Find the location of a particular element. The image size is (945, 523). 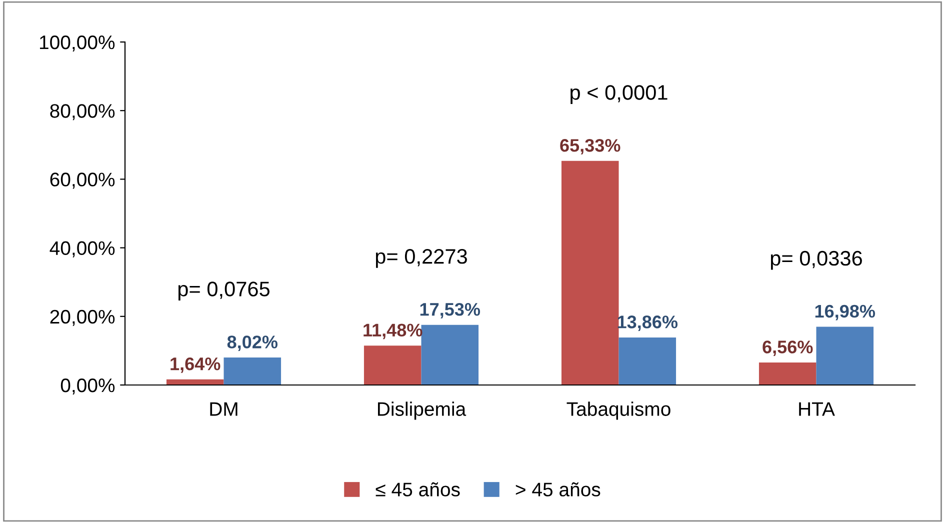

annotation: p= 0,0765 is located at coordinates (224, 291).